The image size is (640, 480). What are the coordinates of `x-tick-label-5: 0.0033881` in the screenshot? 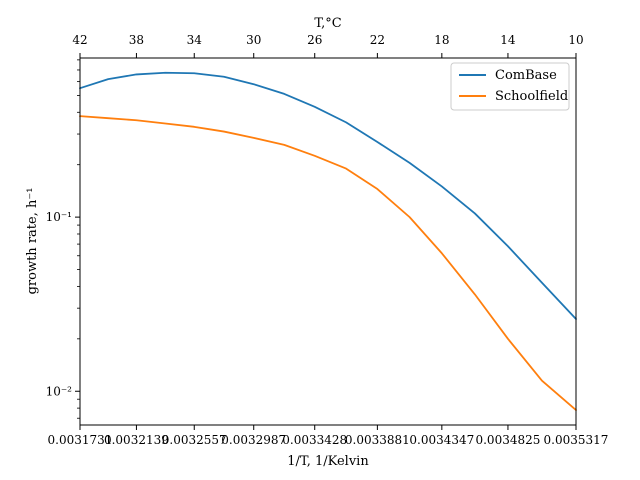 It's located at (377, 440).